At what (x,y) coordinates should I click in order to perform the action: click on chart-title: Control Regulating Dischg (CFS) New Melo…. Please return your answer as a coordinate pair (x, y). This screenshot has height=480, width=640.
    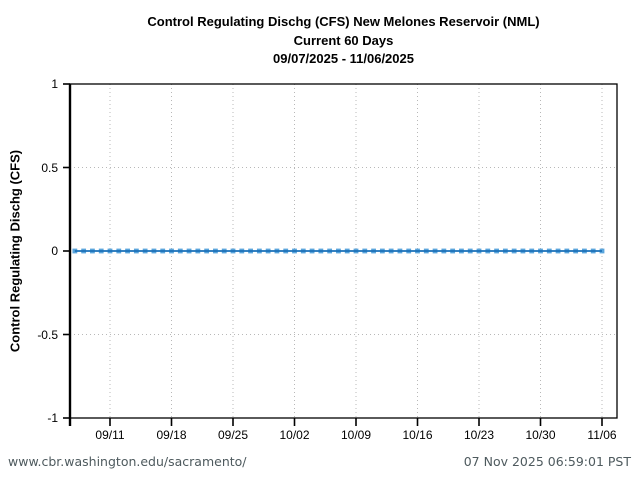
    Looking at the image, I should click on (343, 41).